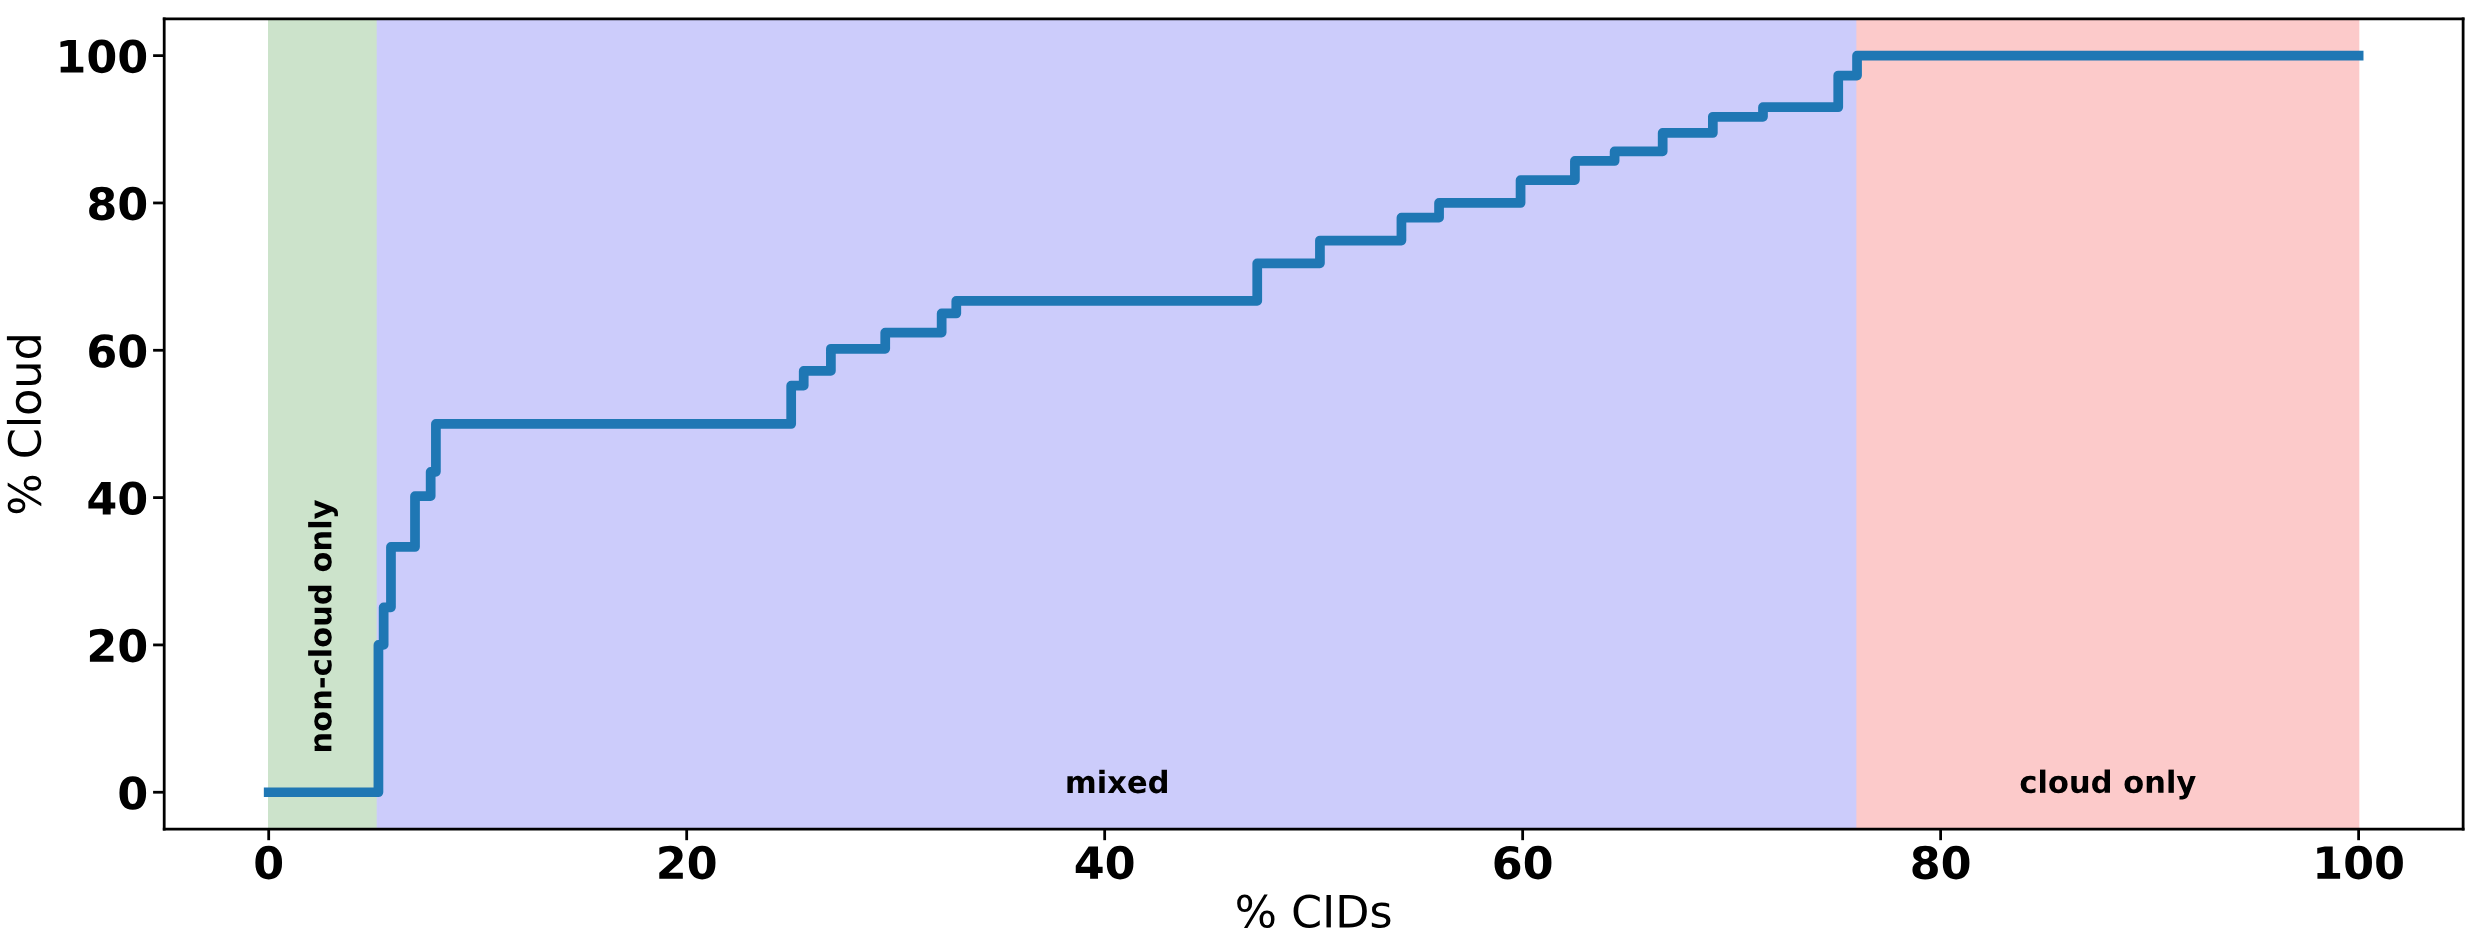  Describe the element at coordinates (323, 625) in the screenshot. I see `band-label: non-cloud only` at that location.